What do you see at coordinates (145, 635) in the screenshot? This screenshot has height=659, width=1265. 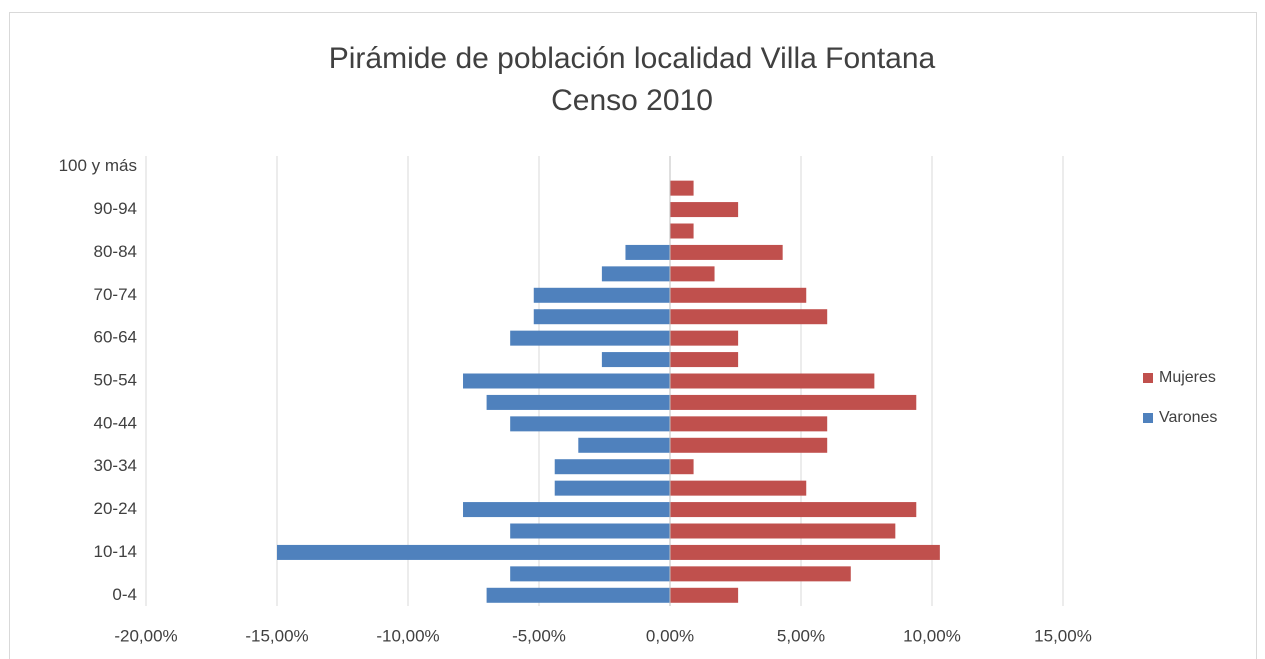 I see `x-tick-label: -20,00%` at bounding box center [145, 635].